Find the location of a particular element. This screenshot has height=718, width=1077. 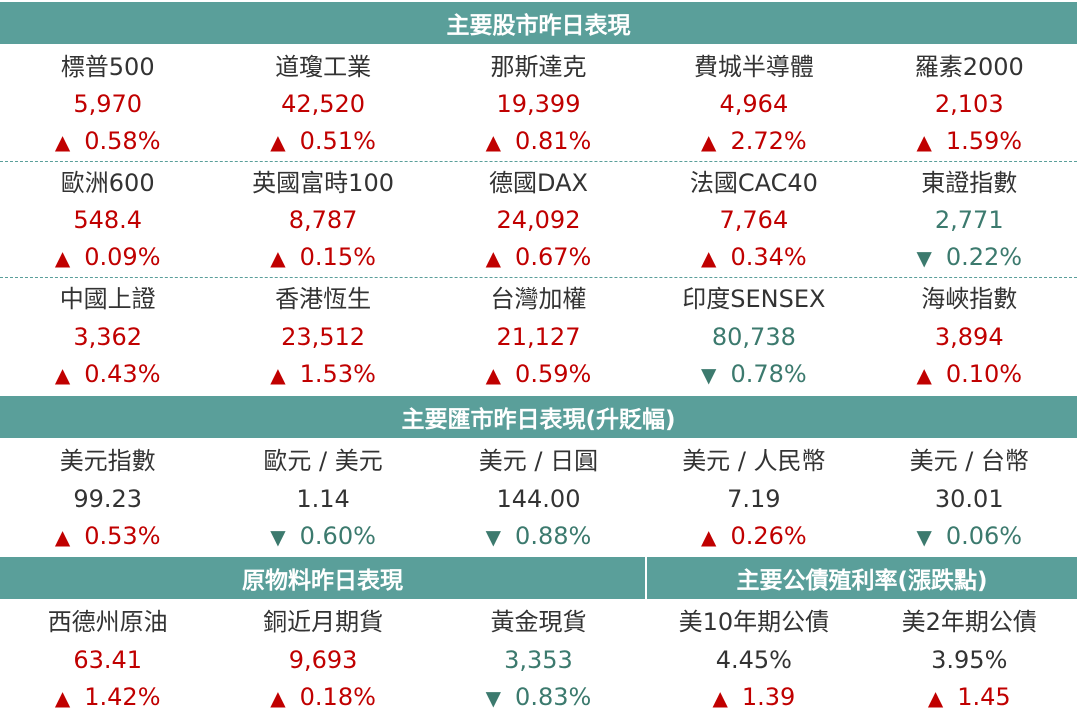

change-text: 1.53% is located at coordinates (337, 374).